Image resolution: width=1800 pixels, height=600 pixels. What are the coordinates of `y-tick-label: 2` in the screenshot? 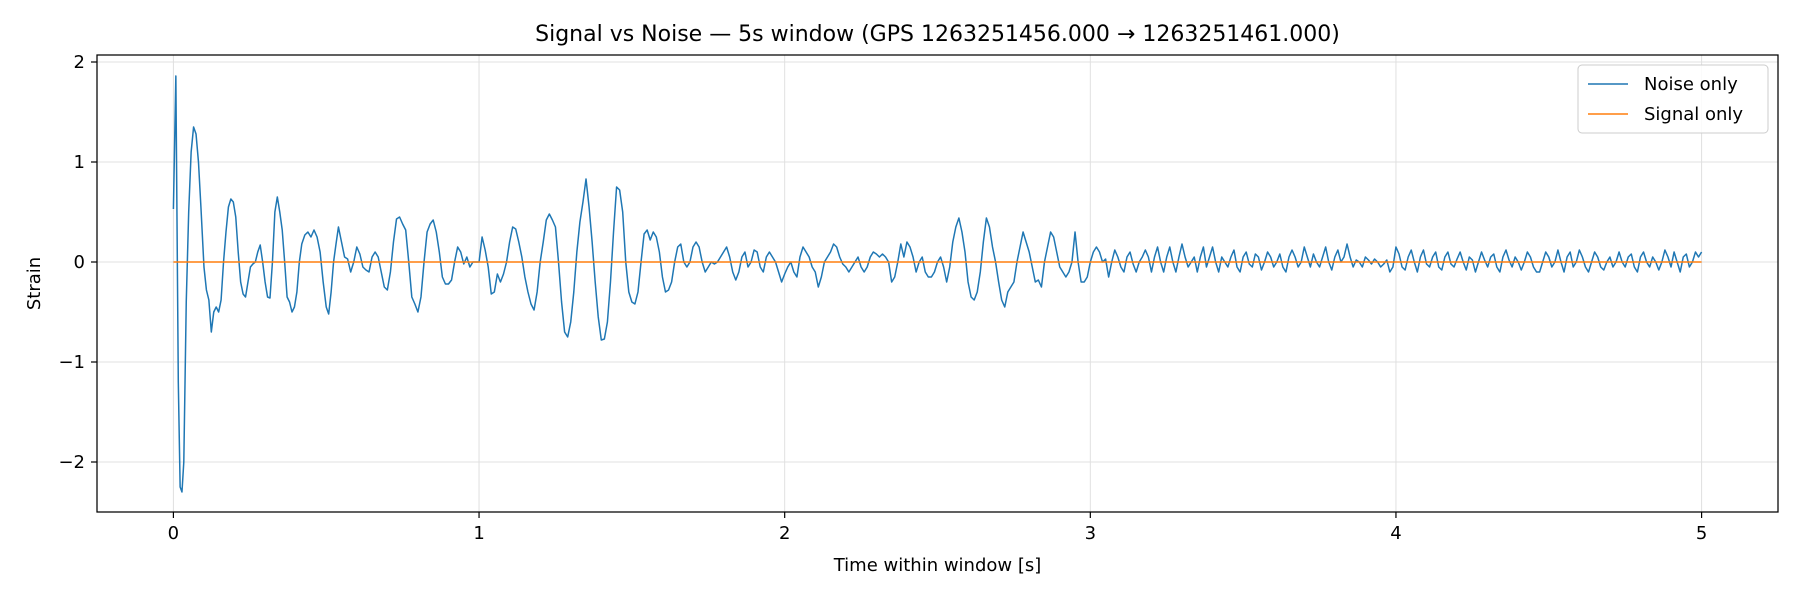 It's located at (79, 62).